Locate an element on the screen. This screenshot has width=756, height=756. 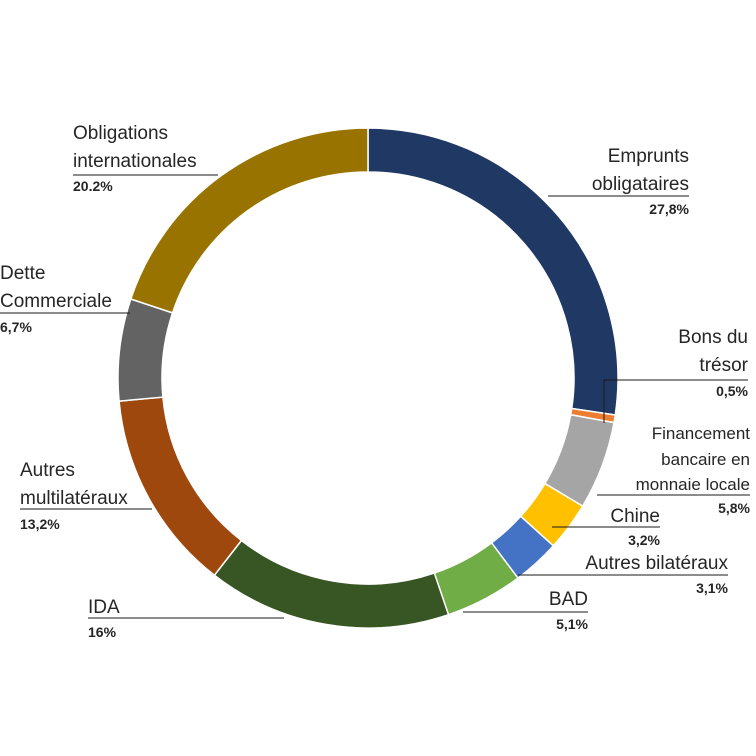
value-label-autres-bilateraux: 3,1% is located at coordinates (712, 588).